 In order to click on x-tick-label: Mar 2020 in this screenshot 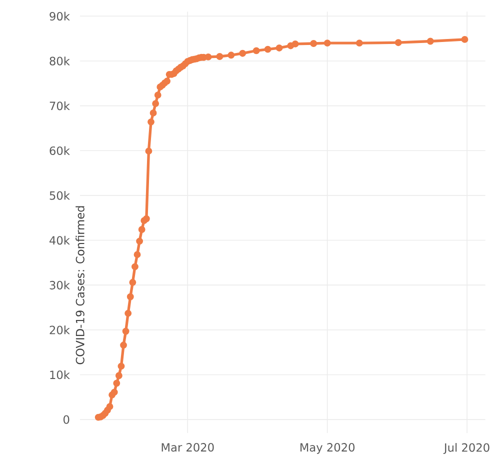, I will do `click(188, 447)`.